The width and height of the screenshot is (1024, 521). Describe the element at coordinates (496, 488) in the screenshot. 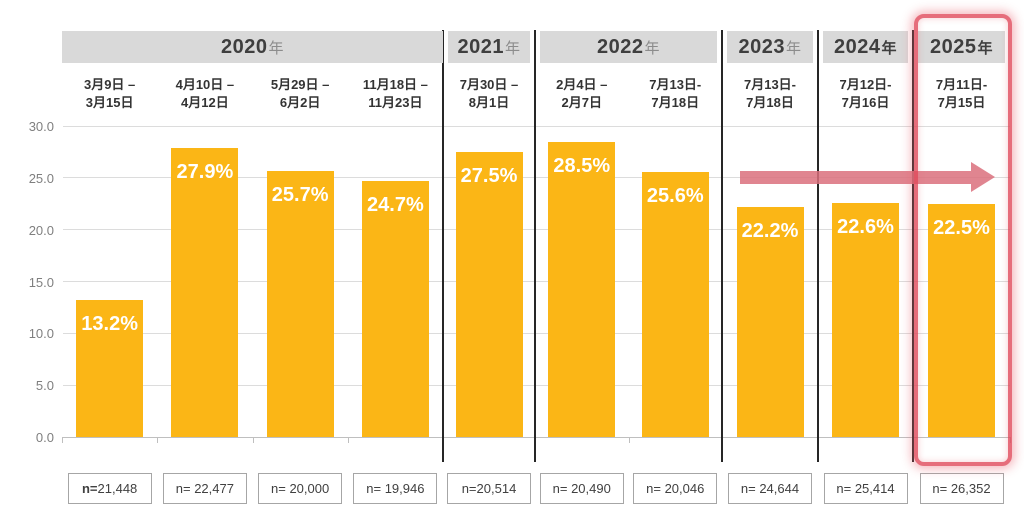

I see `sample-size-value: 20,514` at that location.